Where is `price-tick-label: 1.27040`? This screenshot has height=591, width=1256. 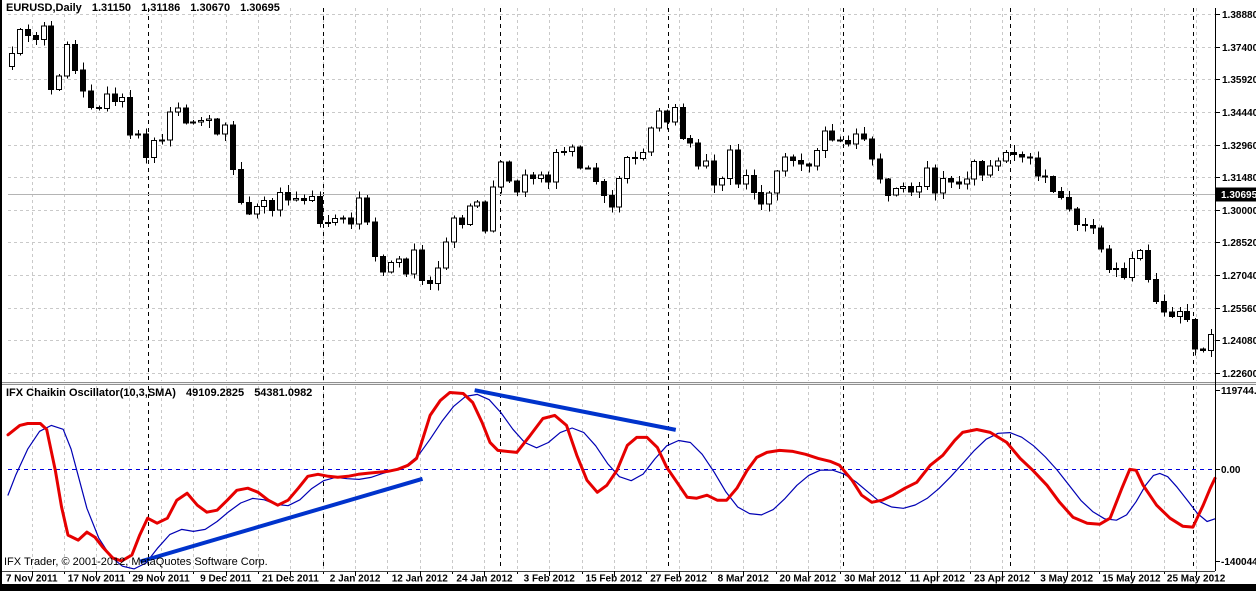
price-tick-label: 1.27040 is located at coordinates (1239, 276).